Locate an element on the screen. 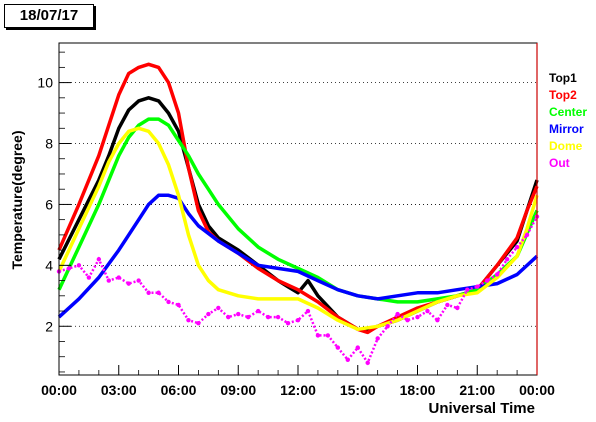 Image resolution: width=596 pixels, height=422 pixels. legend-entry-dome: Dome is located at coordinates (566, 146).